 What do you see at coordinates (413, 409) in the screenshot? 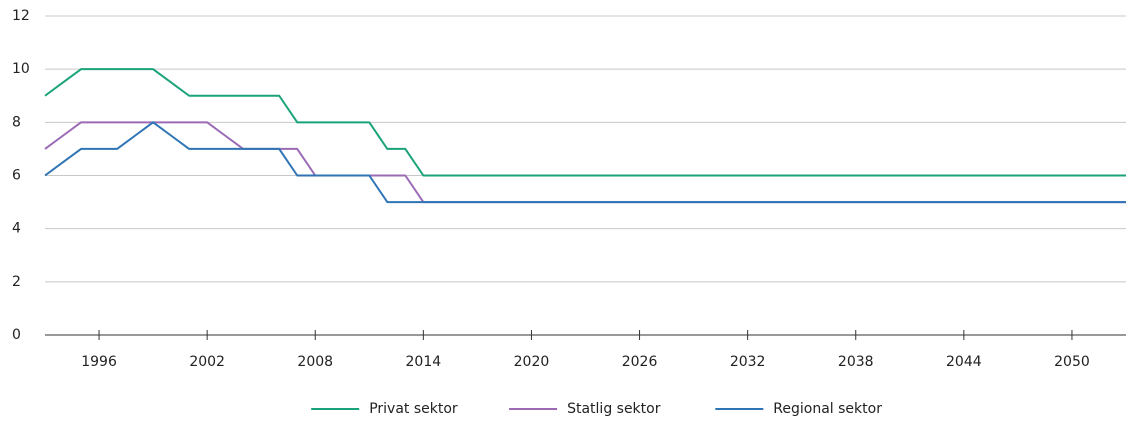
I see `legend-label: Privat sektor` at bounding box center [413, 409].